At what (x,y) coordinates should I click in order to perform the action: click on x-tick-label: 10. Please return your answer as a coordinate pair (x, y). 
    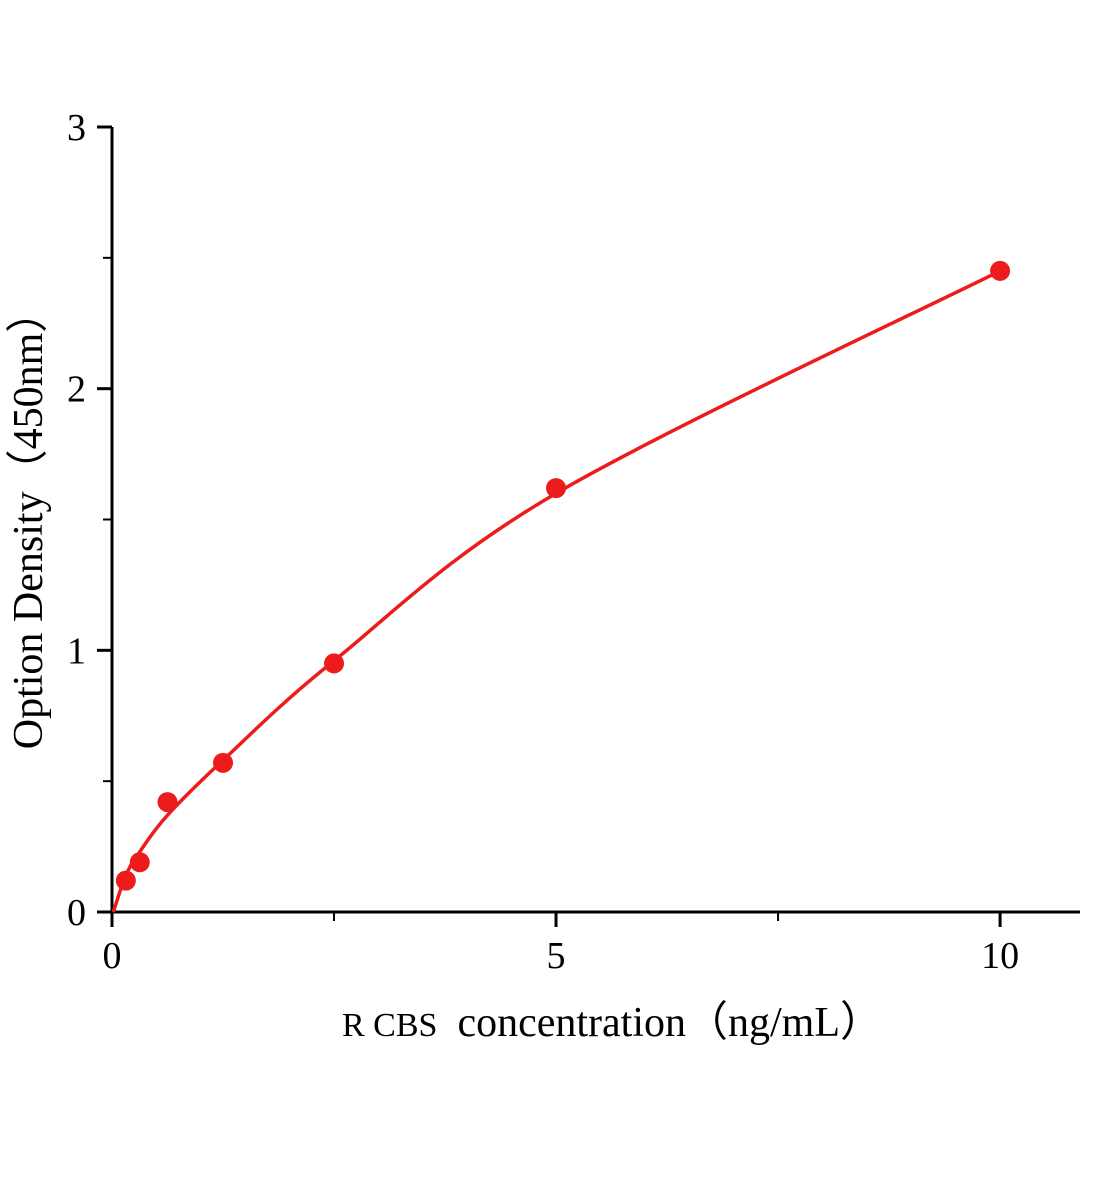
    Looking at the image, I should click on (1000, 956).